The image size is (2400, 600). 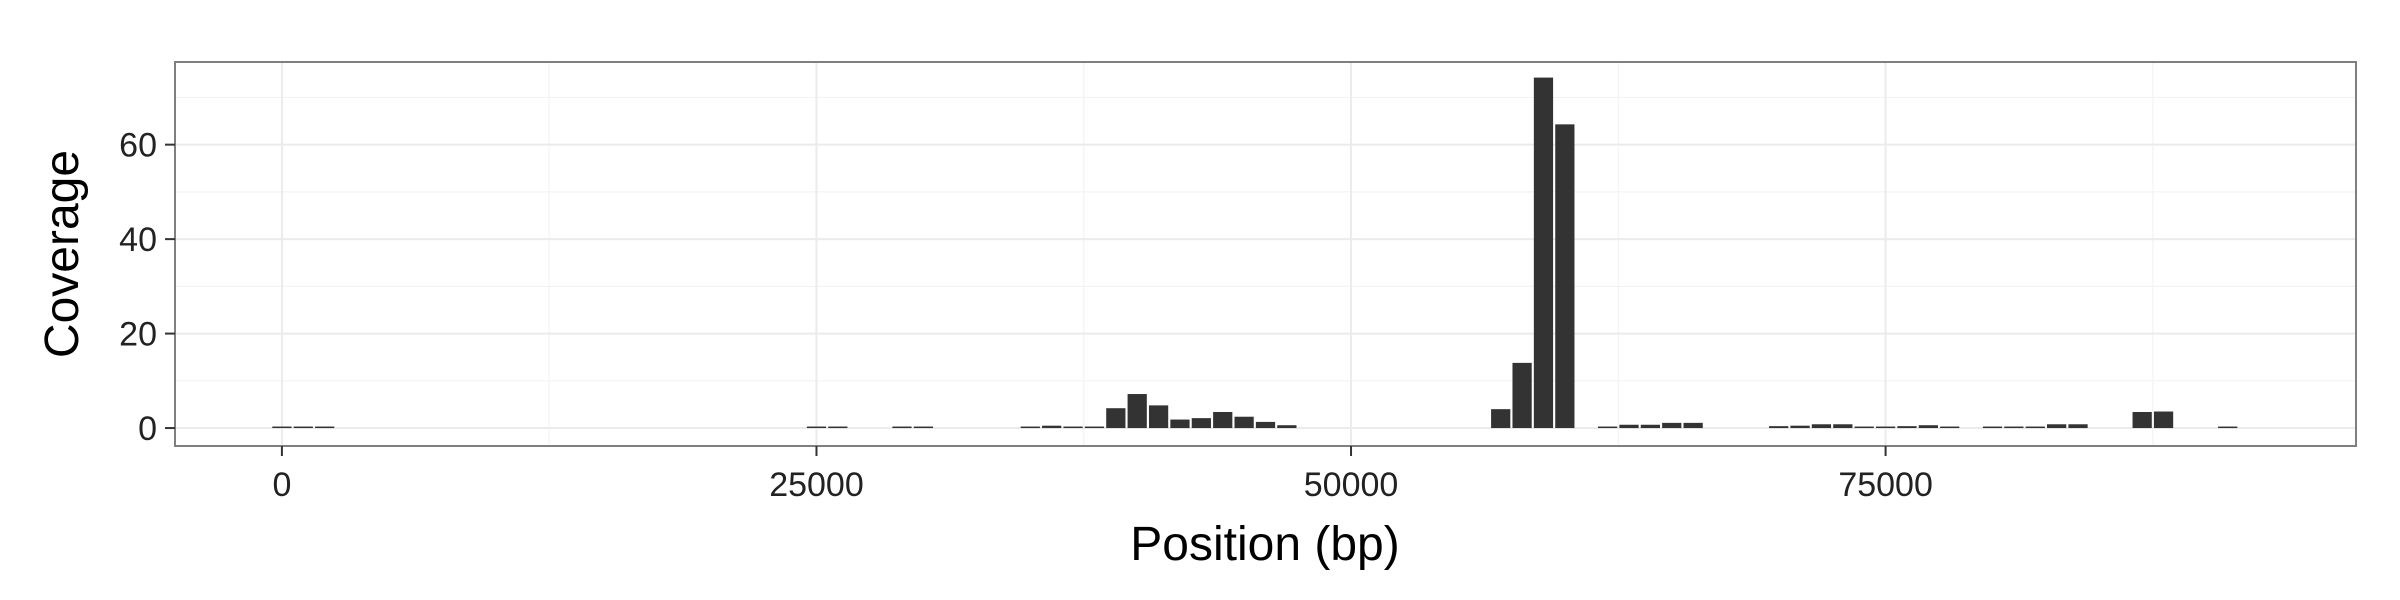 I want to click on x-tick-label: 25000, so click(x=816, y=485).